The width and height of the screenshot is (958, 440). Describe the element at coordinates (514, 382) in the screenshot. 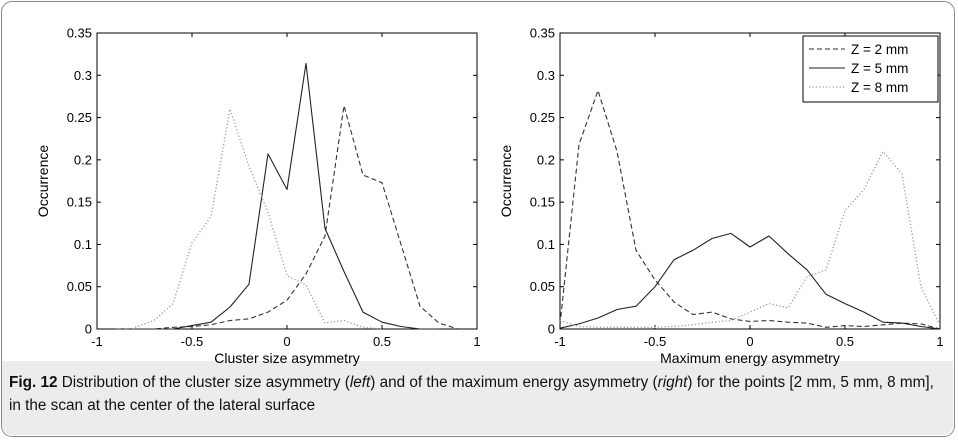

I see `caption-text-2: ) and of the maximum energy asymmetry (` at that location.